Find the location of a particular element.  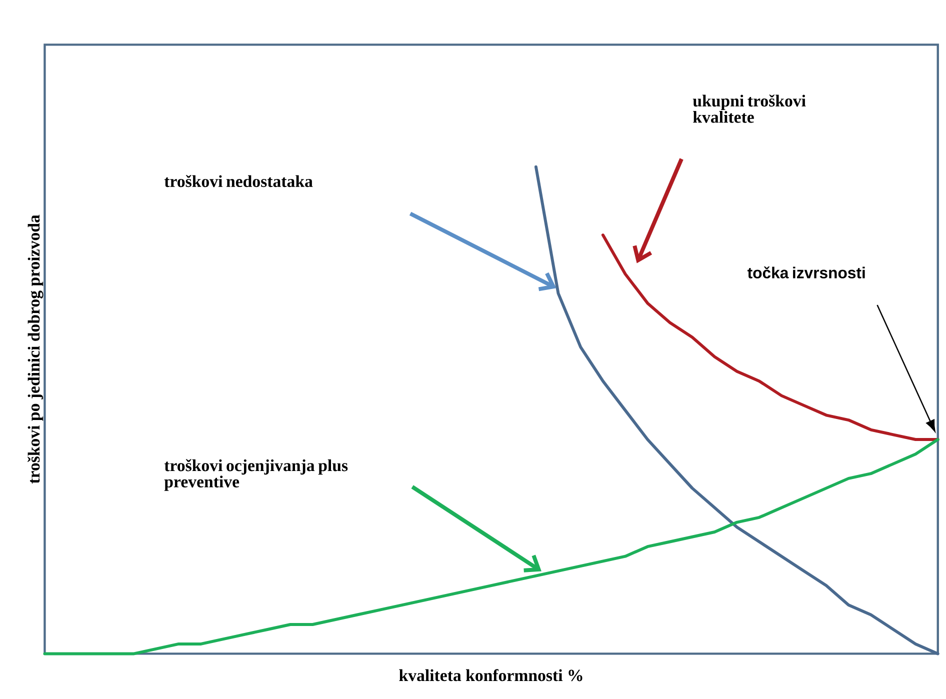

annotation: troškovi nedostataka is located at coordinates (238, 180).